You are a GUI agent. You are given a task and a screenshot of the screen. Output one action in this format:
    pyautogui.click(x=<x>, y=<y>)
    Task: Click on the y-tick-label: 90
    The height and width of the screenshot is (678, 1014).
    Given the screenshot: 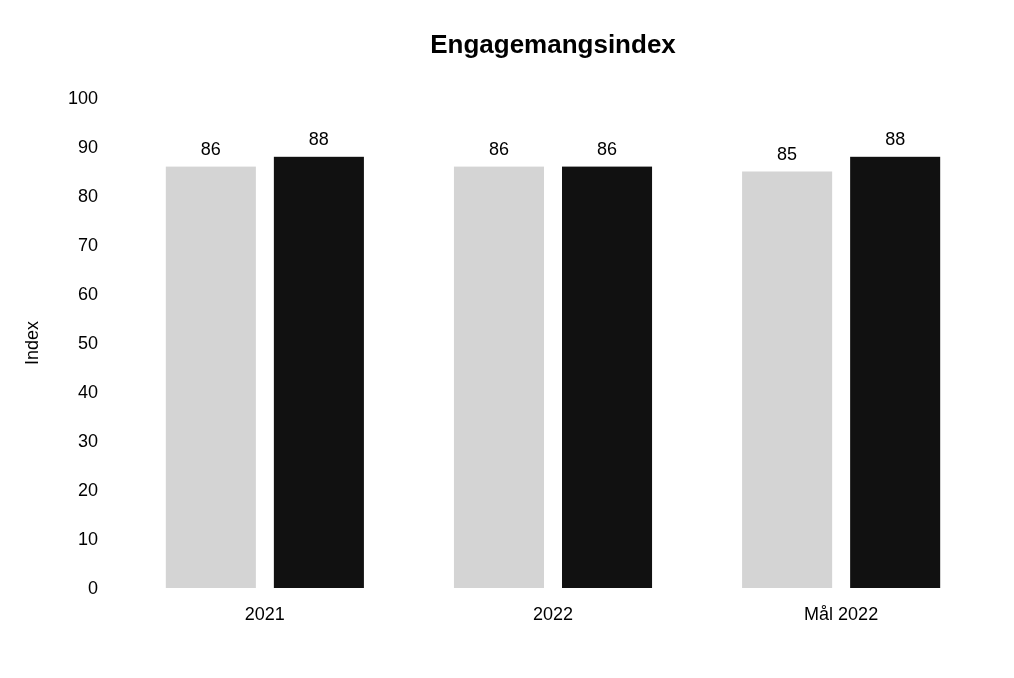 What is the action you would take?
    pyautogui.click(x=87, y=147)
    